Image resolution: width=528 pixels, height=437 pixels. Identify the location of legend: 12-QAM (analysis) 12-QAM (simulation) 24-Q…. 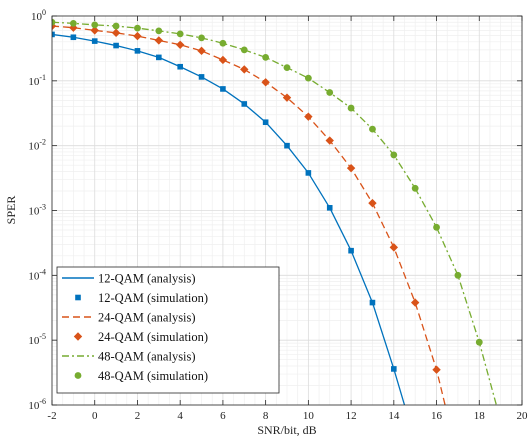
(168, 330).